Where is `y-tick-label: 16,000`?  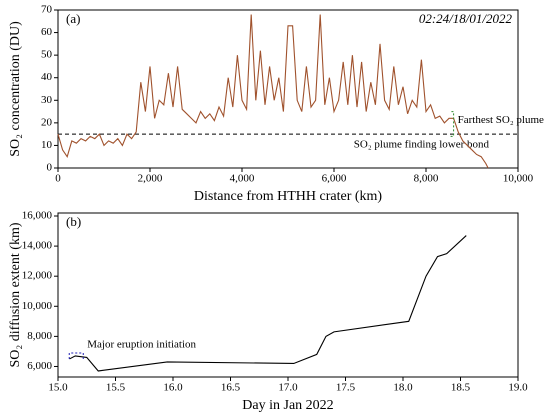
y-tick-label: 16,000 is located at coordinates (37, 216).